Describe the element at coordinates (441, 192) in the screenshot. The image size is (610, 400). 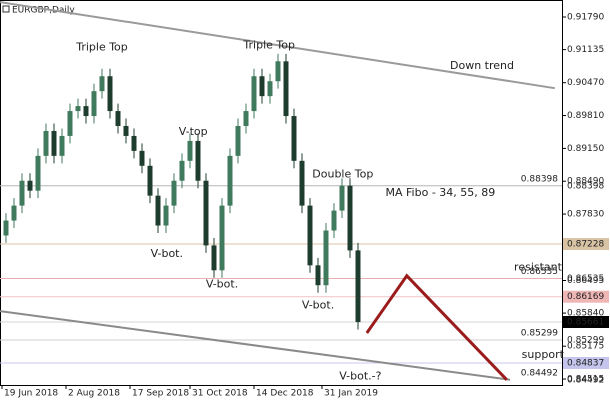
I see `annotation: MA Fibo - 34, 55, 89` at that location.